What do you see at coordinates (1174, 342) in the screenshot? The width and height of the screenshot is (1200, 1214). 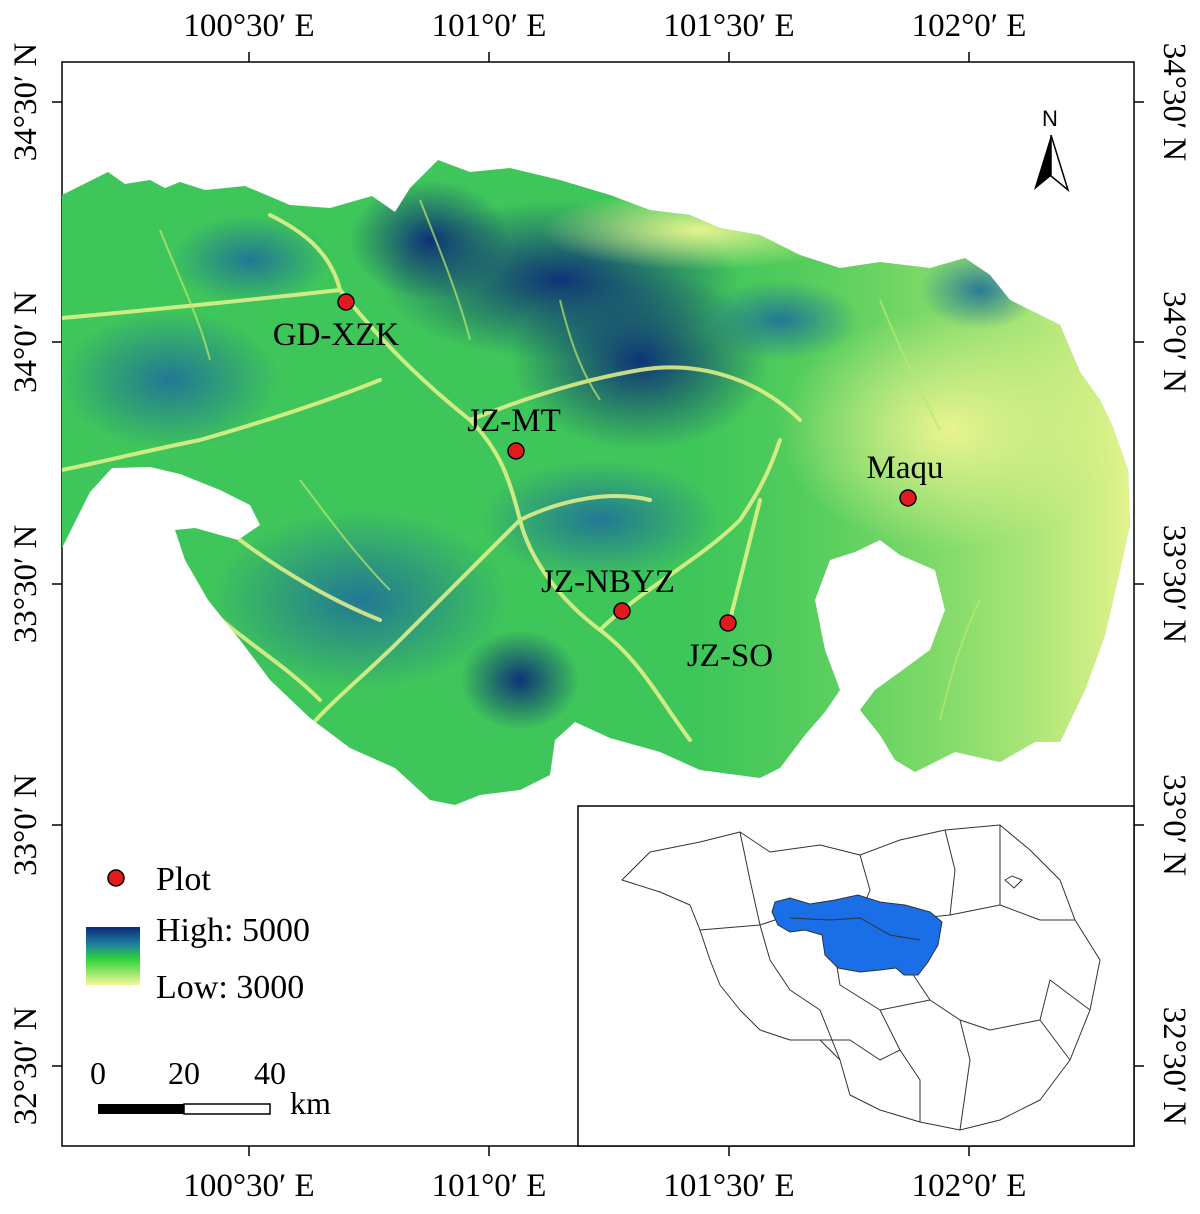 I see `right-lat-label: 34°0′ N` at bounding box center [1174, 342].